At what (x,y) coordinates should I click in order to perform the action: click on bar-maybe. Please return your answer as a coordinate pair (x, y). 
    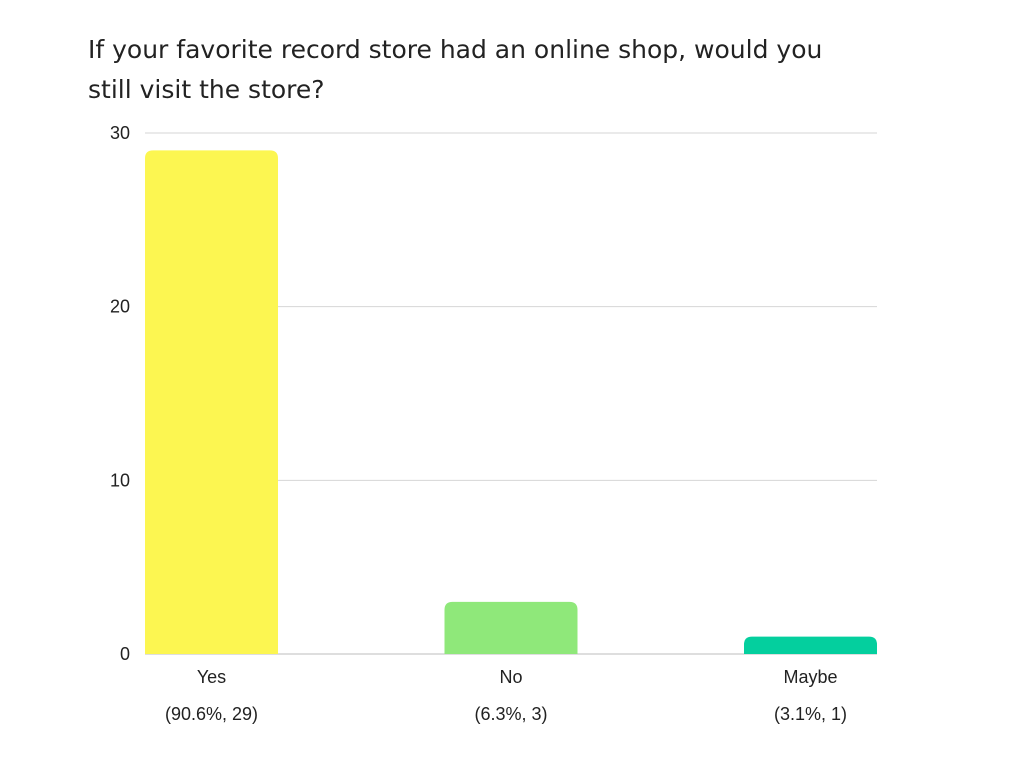
    Looking at the image, I should click on (810, 645).